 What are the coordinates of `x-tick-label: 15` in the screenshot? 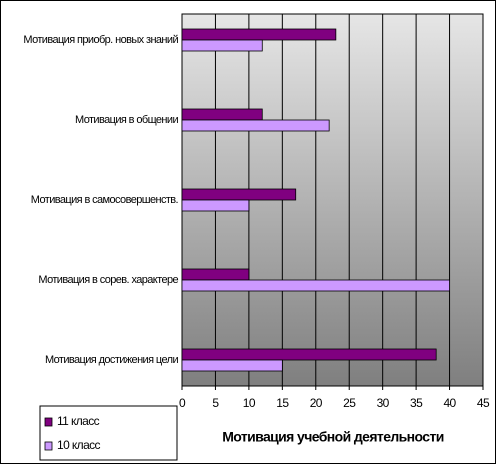 It's located at (282, 403).